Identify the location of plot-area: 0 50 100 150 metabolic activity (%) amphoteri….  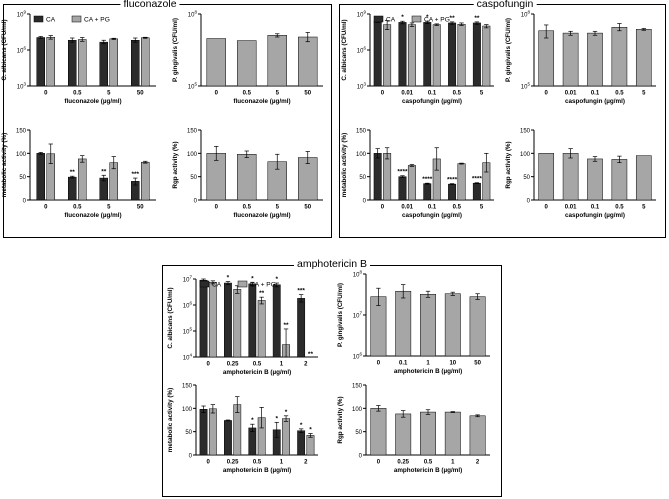
(242, 429).